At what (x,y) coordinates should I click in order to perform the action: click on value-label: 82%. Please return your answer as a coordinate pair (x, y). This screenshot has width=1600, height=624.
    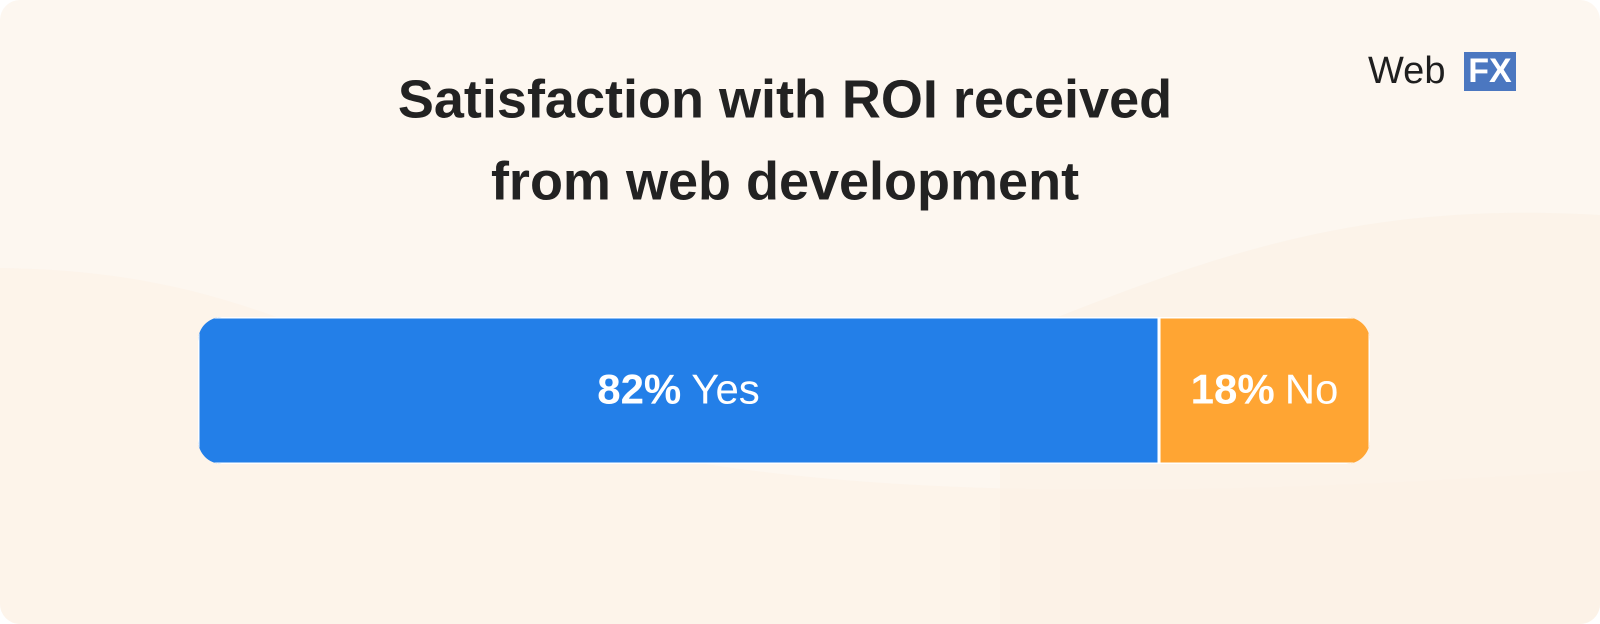
    Looking at the image, I should click on (639, 389).